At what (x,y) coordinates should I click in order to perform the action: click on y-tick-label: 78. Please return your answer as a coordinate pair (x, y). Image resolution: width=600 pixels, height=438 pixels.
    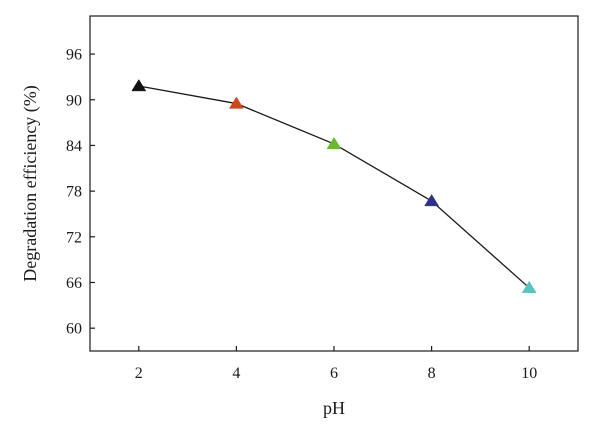
    Looking at the image, I should click on (74, 192).